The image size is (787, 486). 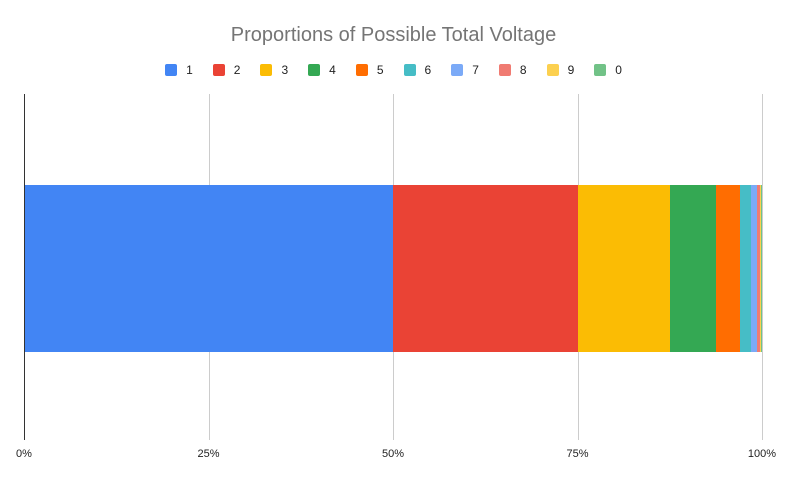 I want to click on x-tick-label: 75%, so click(x=577, y=454).